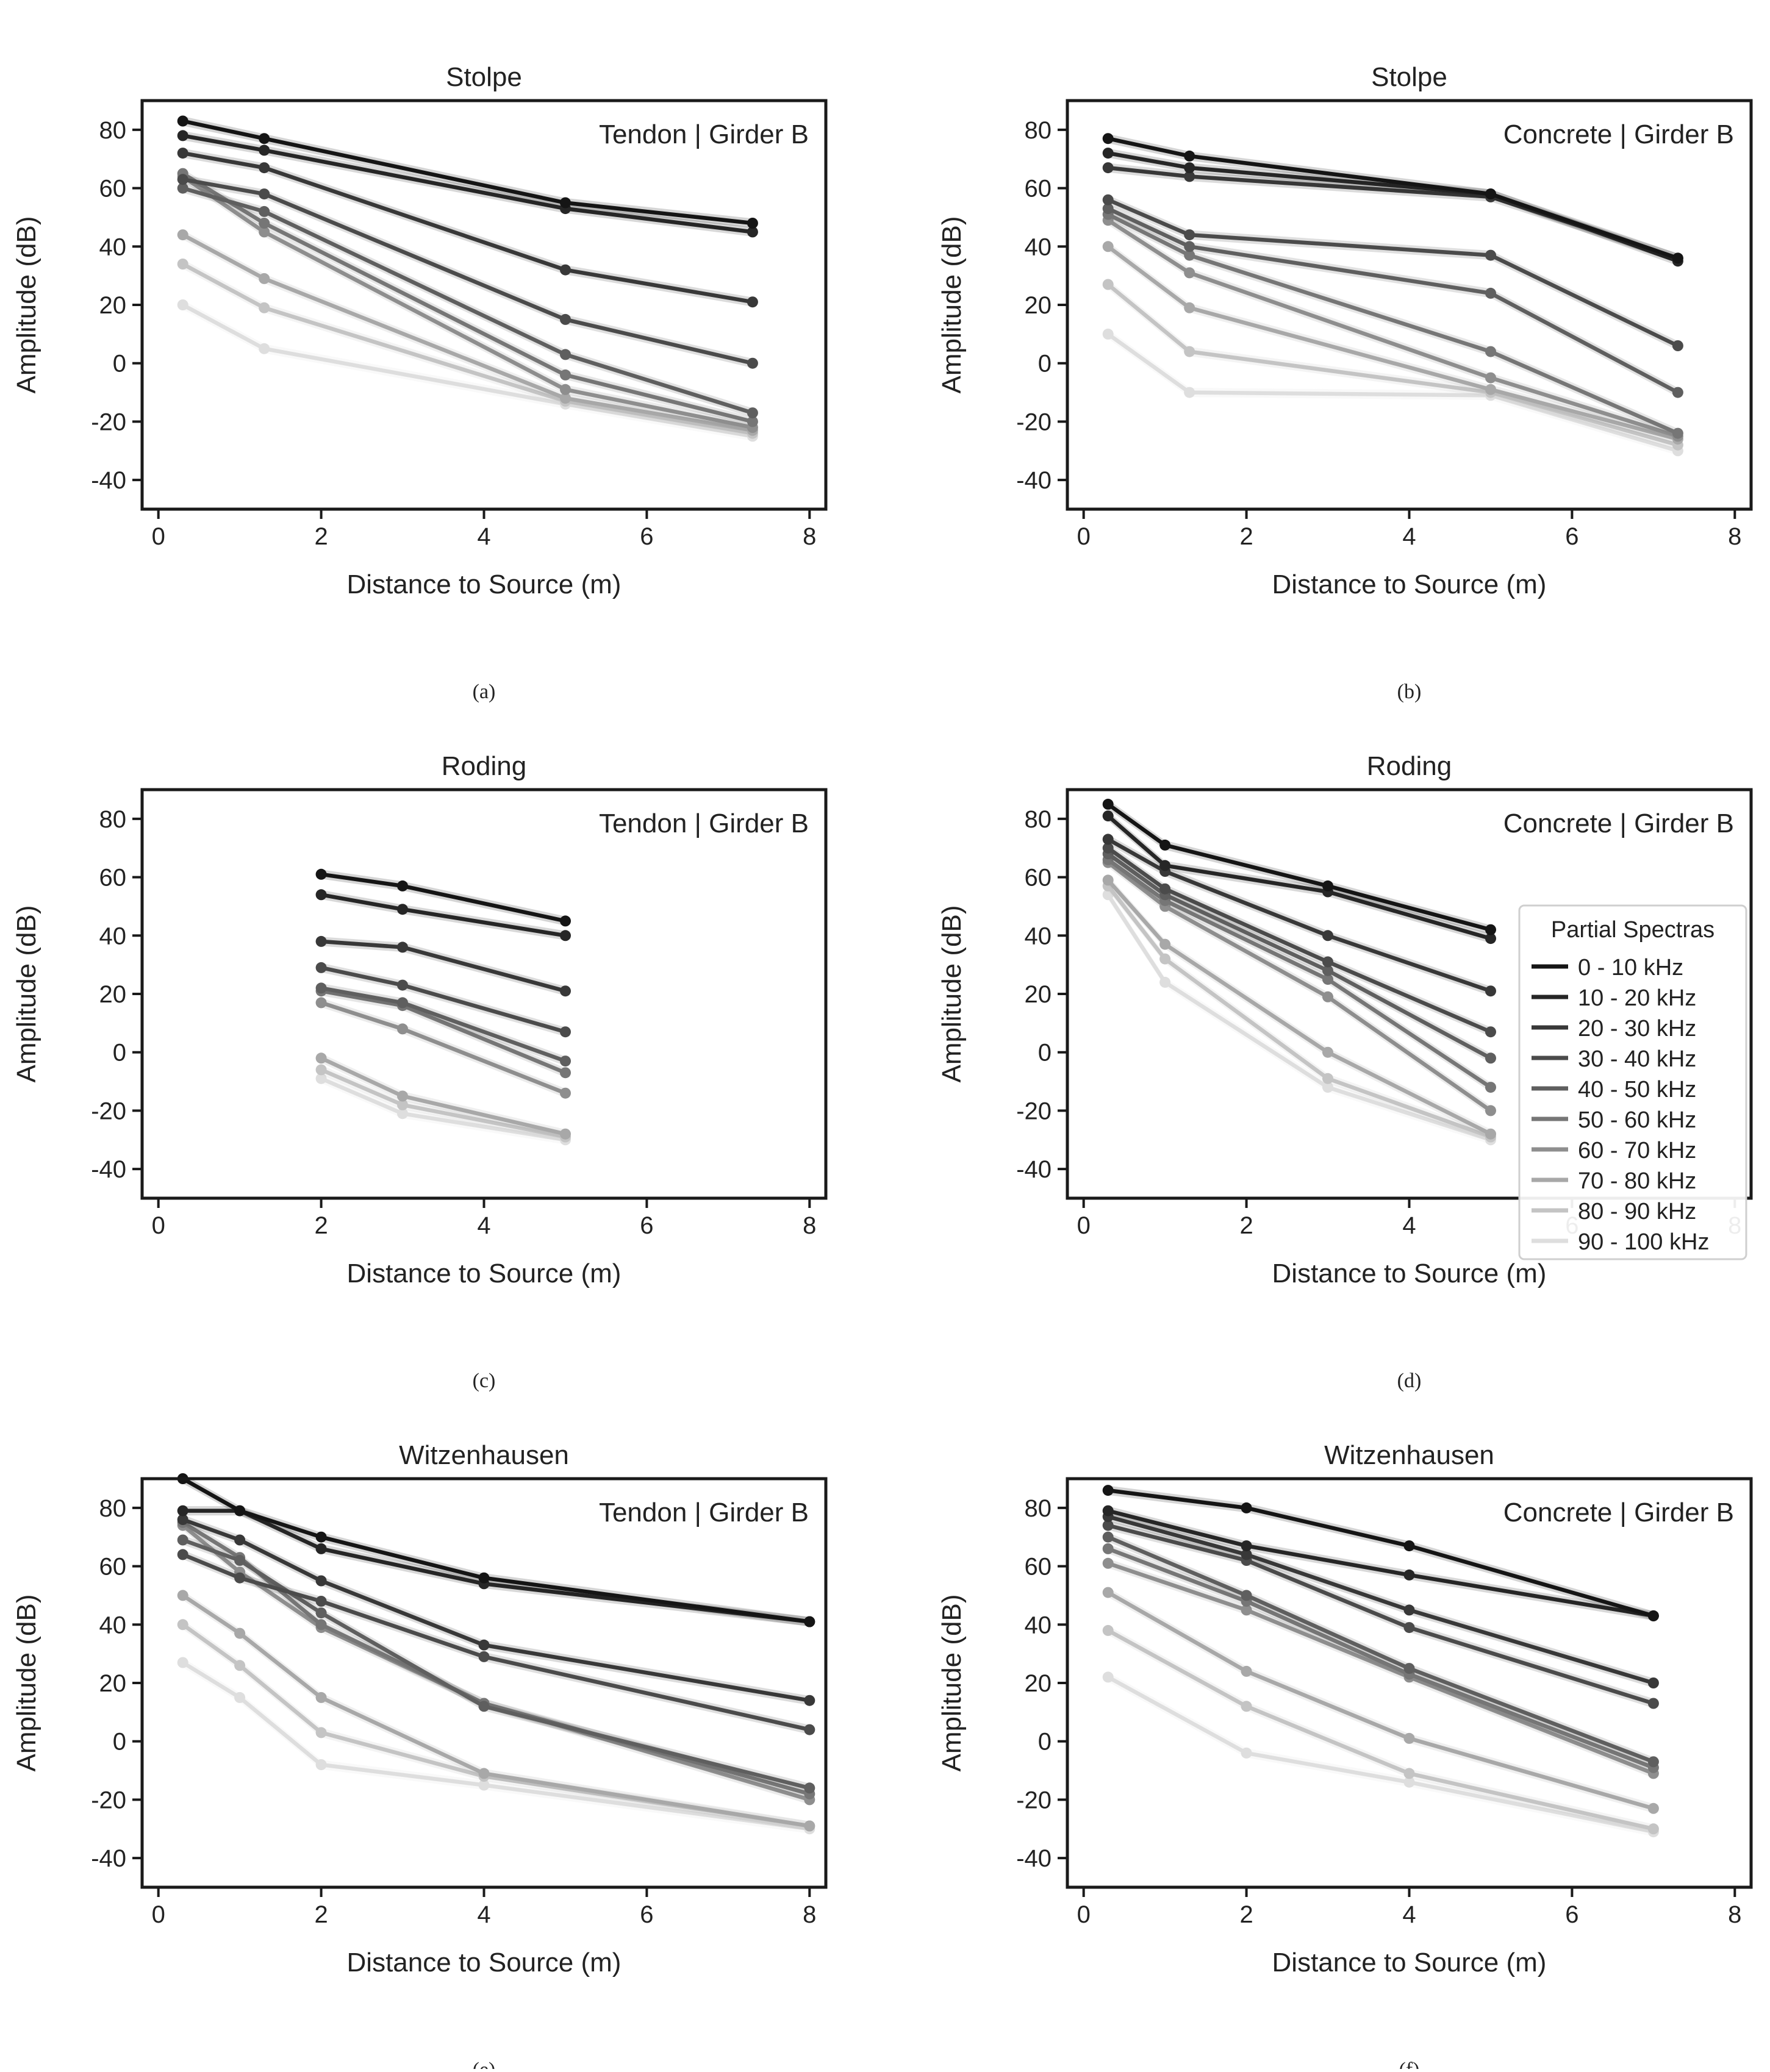 The width and height of the screenshot is (1770, 2072). What do you see at coordinates (1410, 1381) in the screenshot?
I see `subfigure-caption: (d)` at bounding box center [1410, 1381].